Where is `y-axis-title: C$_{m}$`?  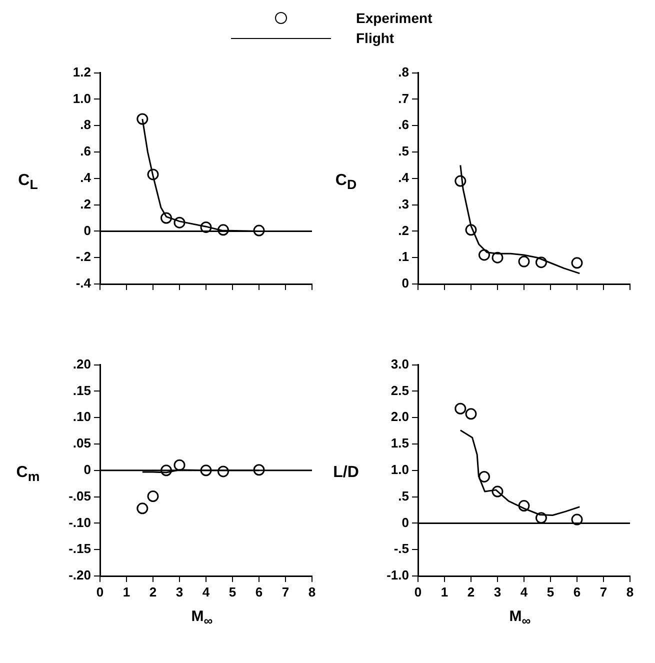
y-axis-title: C$_{m}$ is located at coordinates (28, 474).